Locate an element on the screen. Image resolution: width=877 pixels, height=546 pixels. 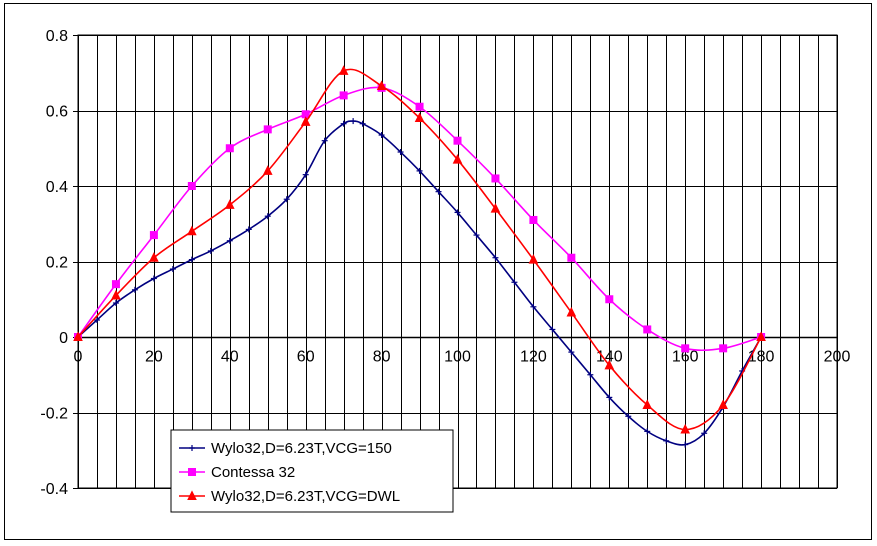
legend-item: Contessa 32 is located at coordinates (237, 472).